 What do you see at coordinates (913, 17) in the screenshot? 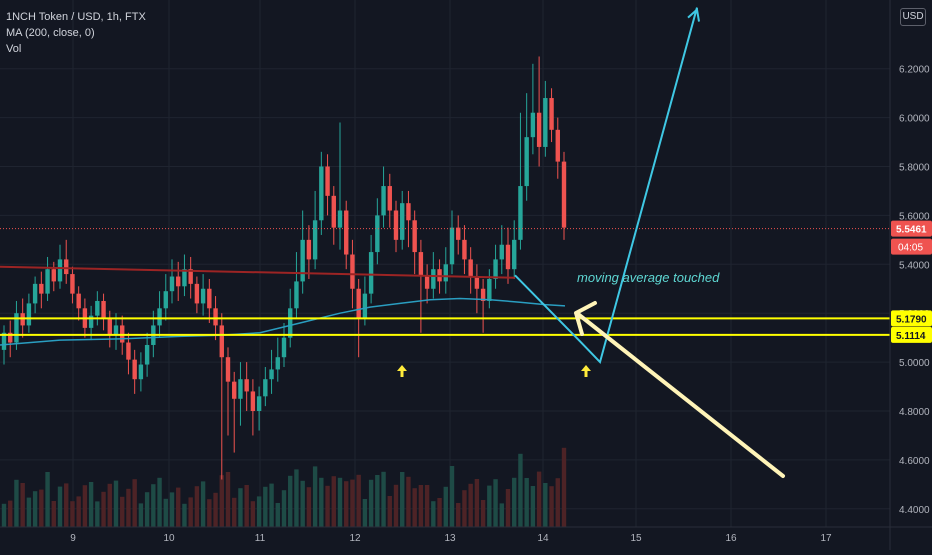
I see `currency-button: USD` at bounding box center [913, 17].